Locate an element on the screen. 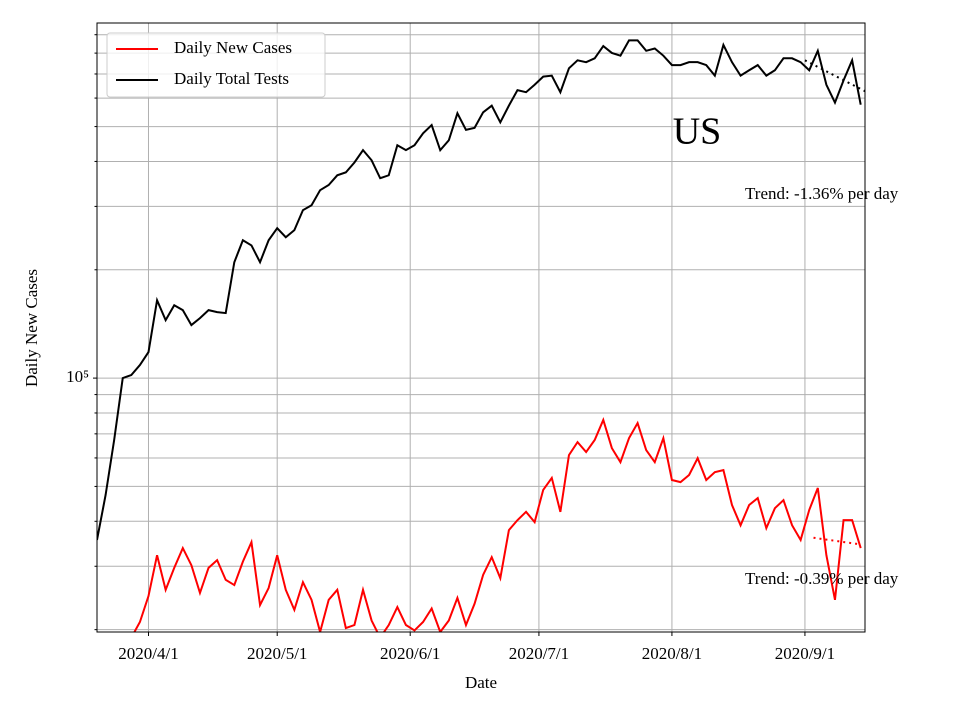 The height and width of the screenshot is (720, 960). x-tick-label: 2020/5/1 is located at coordinates (277, 653).